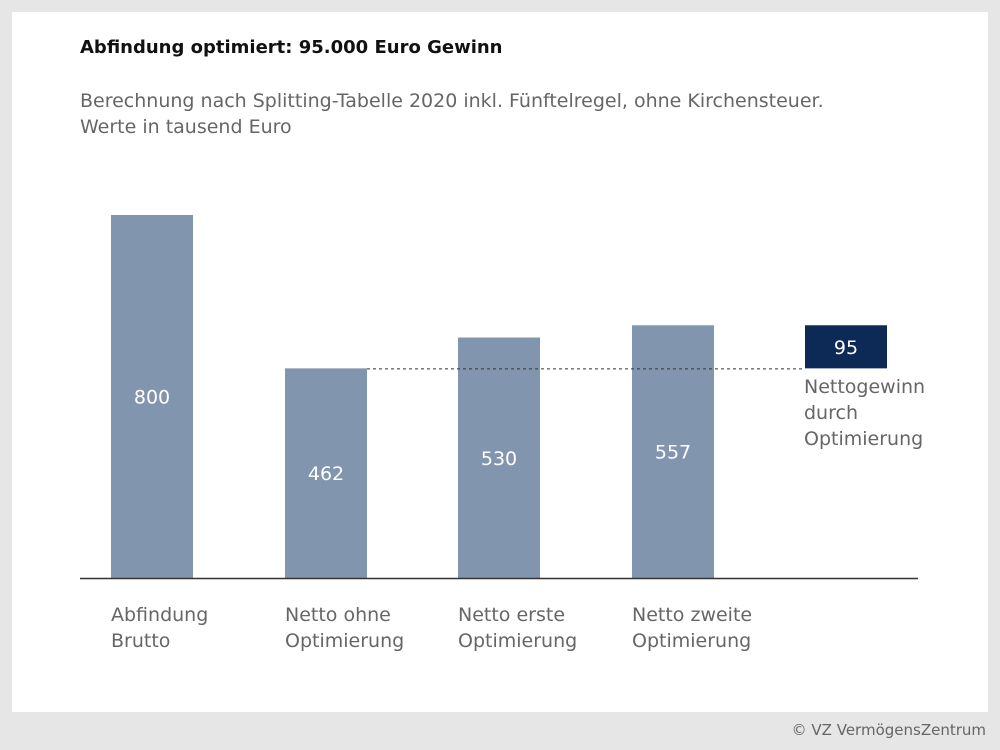  What do you see at coordinates (338, 615) in the screenshot?
I see `category-label-1-line-0: Netto ohne` at bounding box center [338, 615].